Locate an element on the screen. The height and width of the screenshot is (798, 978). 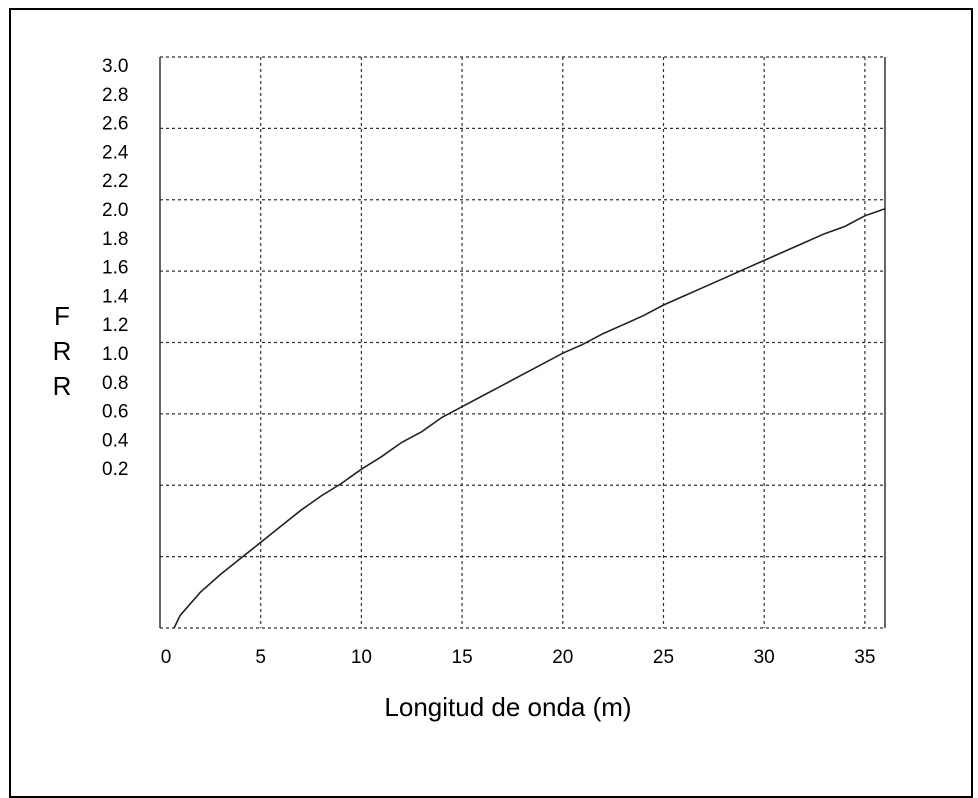
y-tick-label: 2.2 is located at coordinates (115, 181).